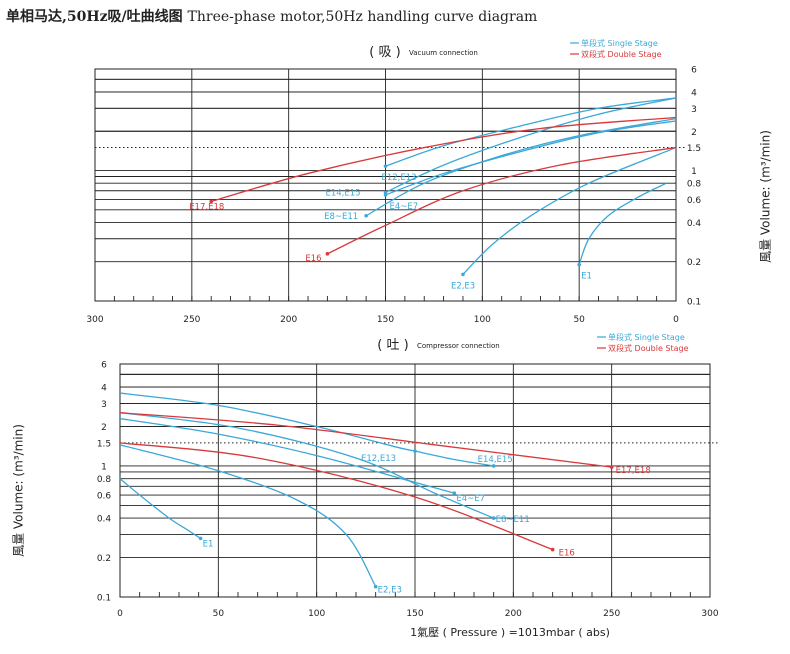 Image resolution: width=790 pixels, height=654 pixels. I want to click on compressor-series-e4-e7-line, so click(287, 455).